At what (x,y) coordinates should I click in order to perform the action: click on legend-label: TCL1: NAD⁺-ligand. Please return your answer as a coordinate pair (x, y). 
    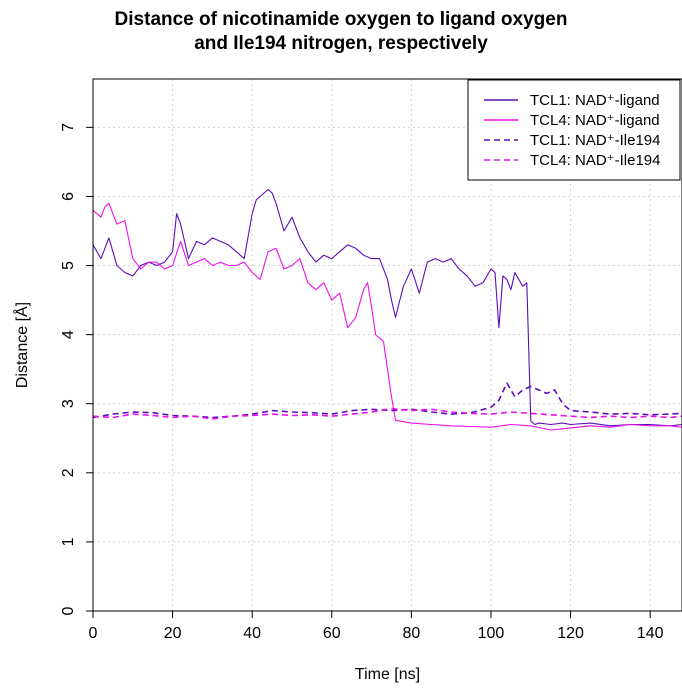
    Looking at the image, I should click on (595, 100).